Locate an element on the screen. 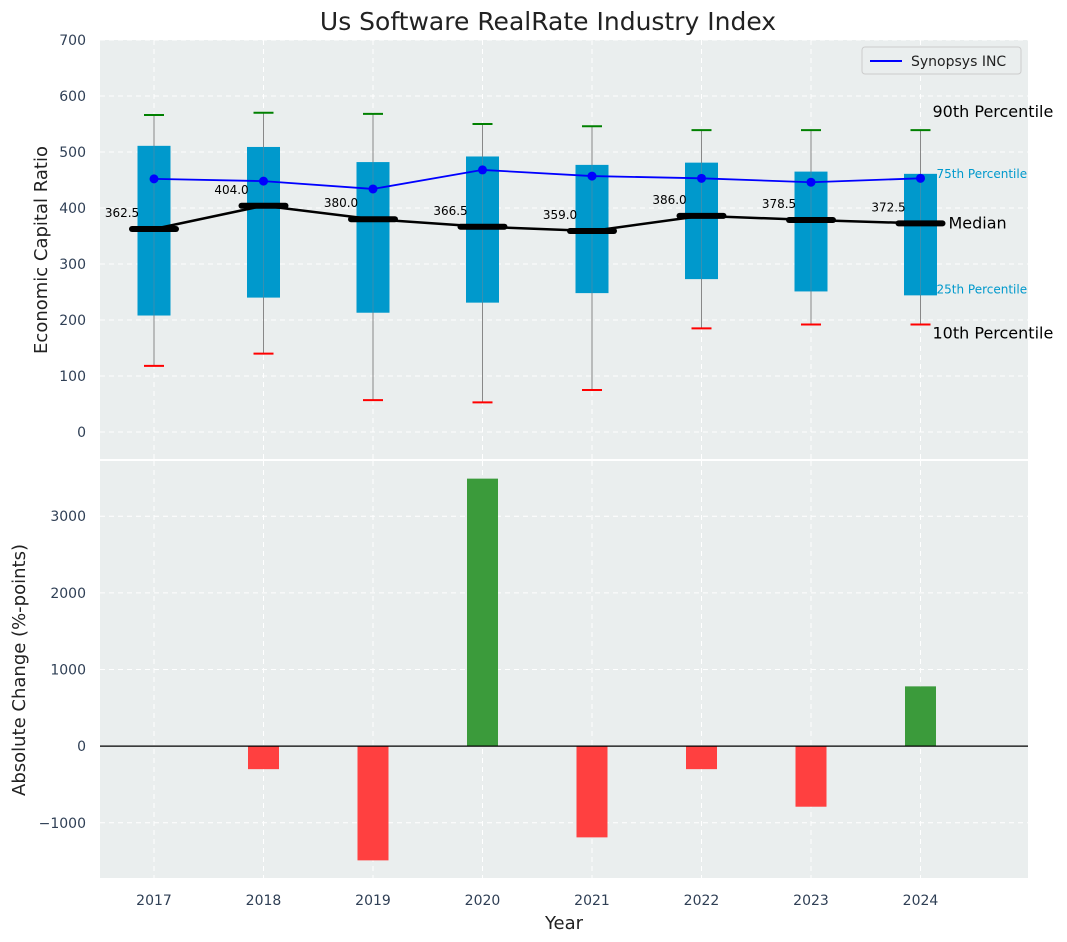 The width and height of the screenshot is (1067, 942). median-value-label: 359.0 is located at coordinates (560, 215).